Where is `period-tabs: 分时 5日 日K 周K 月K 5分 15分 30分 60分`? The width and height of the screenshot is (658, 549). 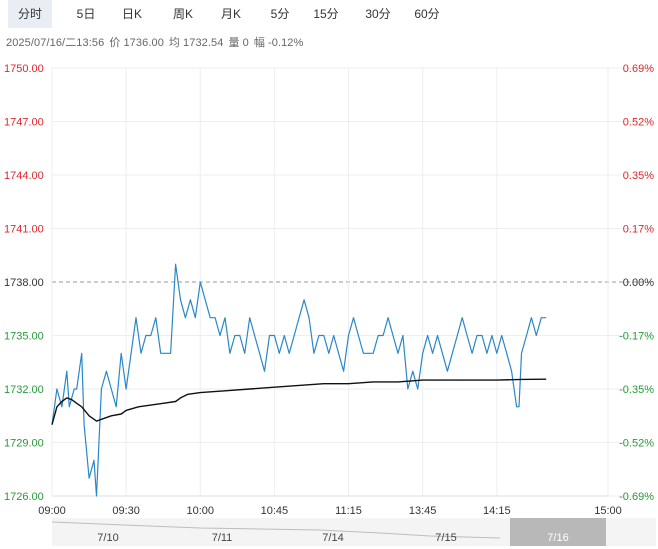 period-tabs: 分时 5日 日K 周K 月K 5分 15分 30分 60分 is located at coordinates (329, 15).